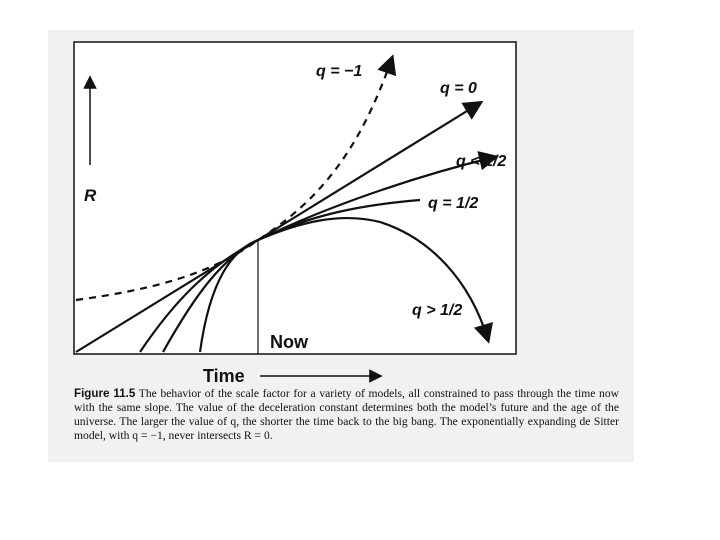 The width and height of the screenshot is (720, 540). Describe the element at coordinates (453, 203) in the screenshot. I see `label-q-half: q = 1/2` at that location.